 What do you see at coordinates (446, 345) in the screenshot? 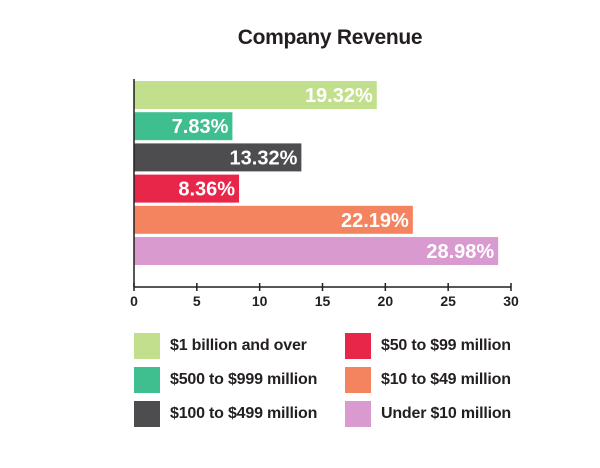
I see `legend-label: $50 to $99 million` at bounding box center [446, 345].